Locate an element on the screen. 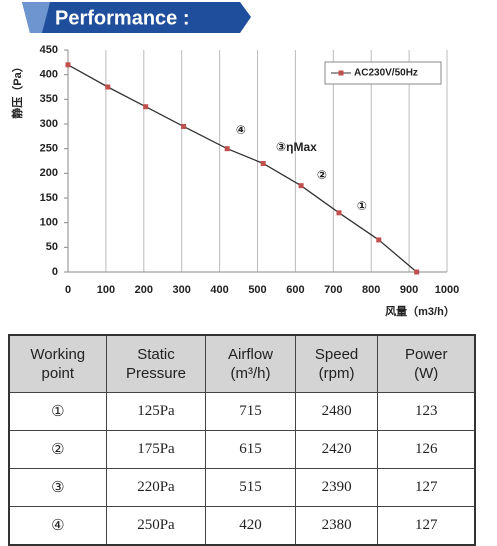 This screenshot has height=546, width=497. y-tick-label: 200 is located at coordinates (49, 173).